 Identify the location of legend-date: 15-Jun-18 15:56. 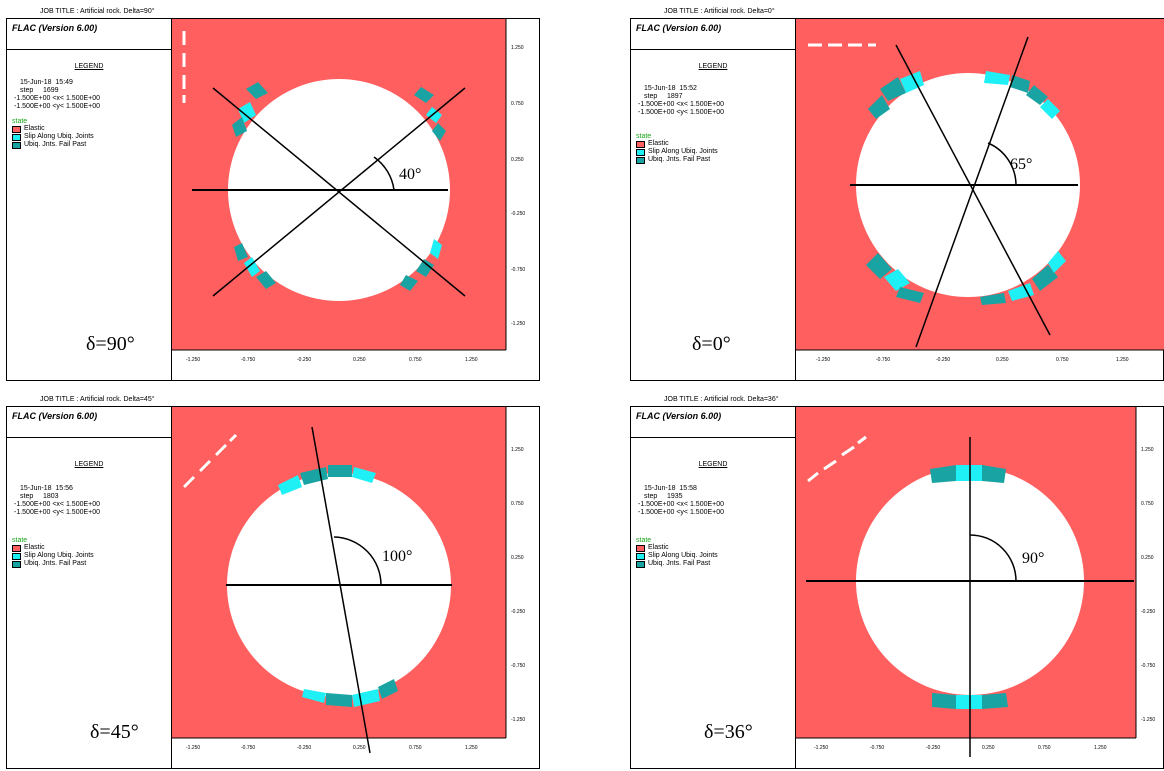
(46, 488).